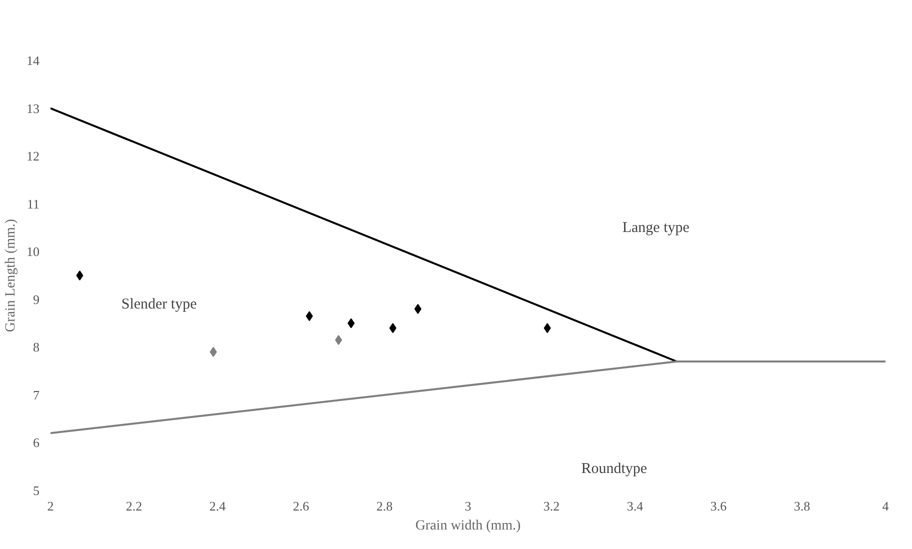 Image resolution: width=912 pixels, height=549 pixels. I want to click on x-tick-label: 3.4, so click(635, 506).